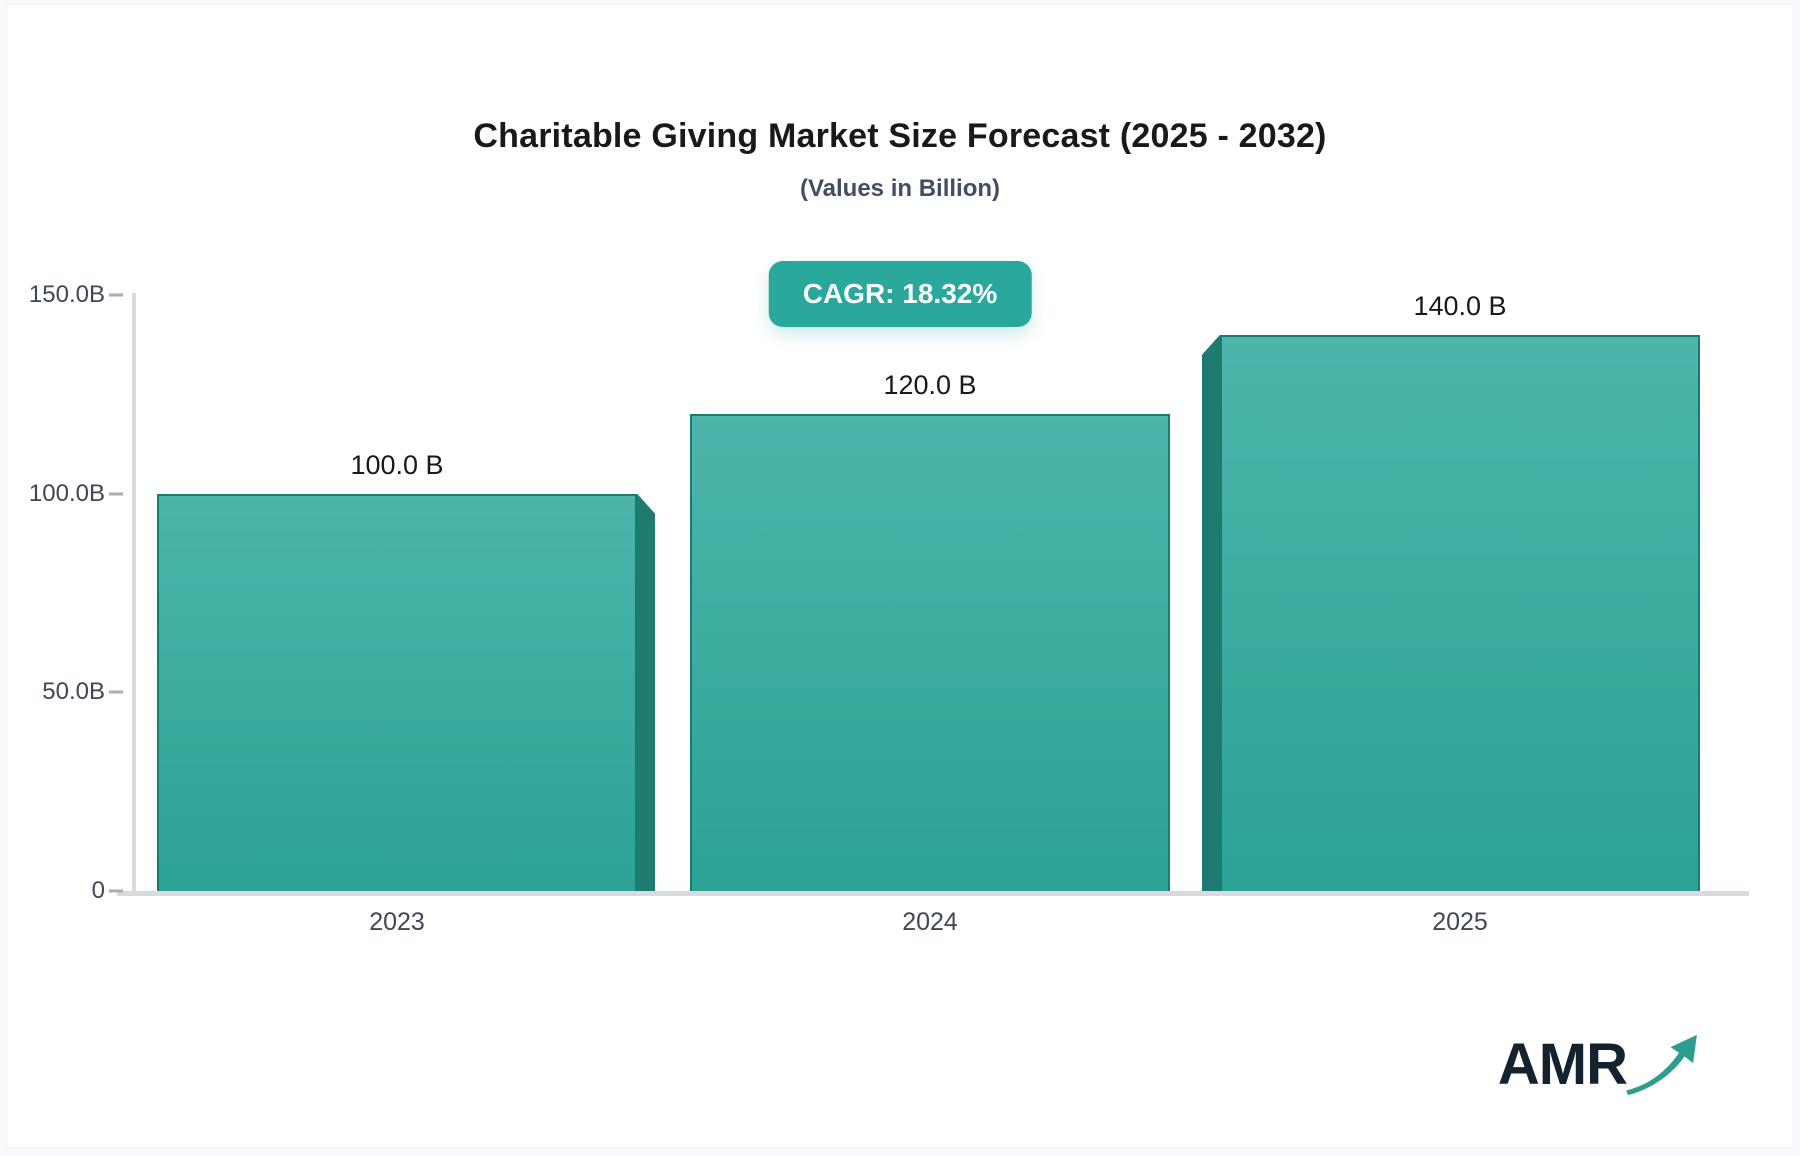 This screenshot has width=1800, height=1156. Describe the element at coordinates (66, 294) in the screenshot. I see `y-tick-label: 150.0B` at that location.